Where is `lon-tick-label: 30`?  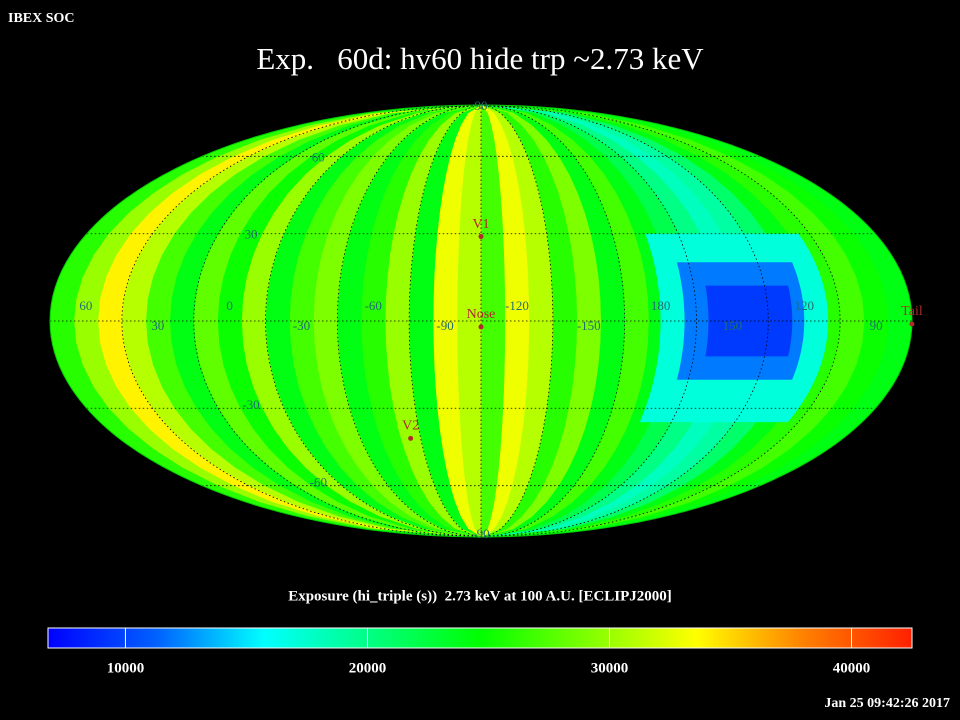
lon-tick-label: 30 is located at coordinates (157, 325).